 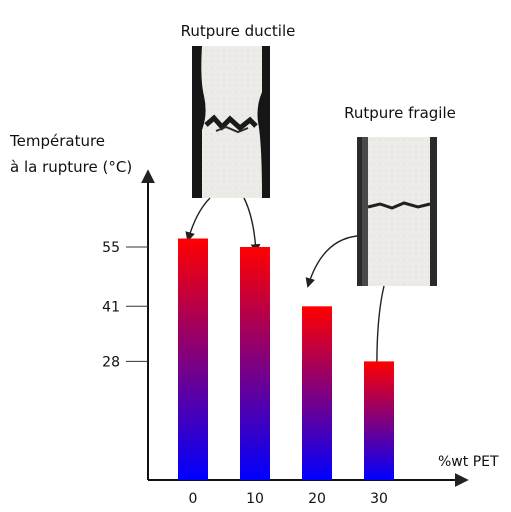 I want to click on y-axis-label: Température à la rupture (°C), so click(x=70, y=154).